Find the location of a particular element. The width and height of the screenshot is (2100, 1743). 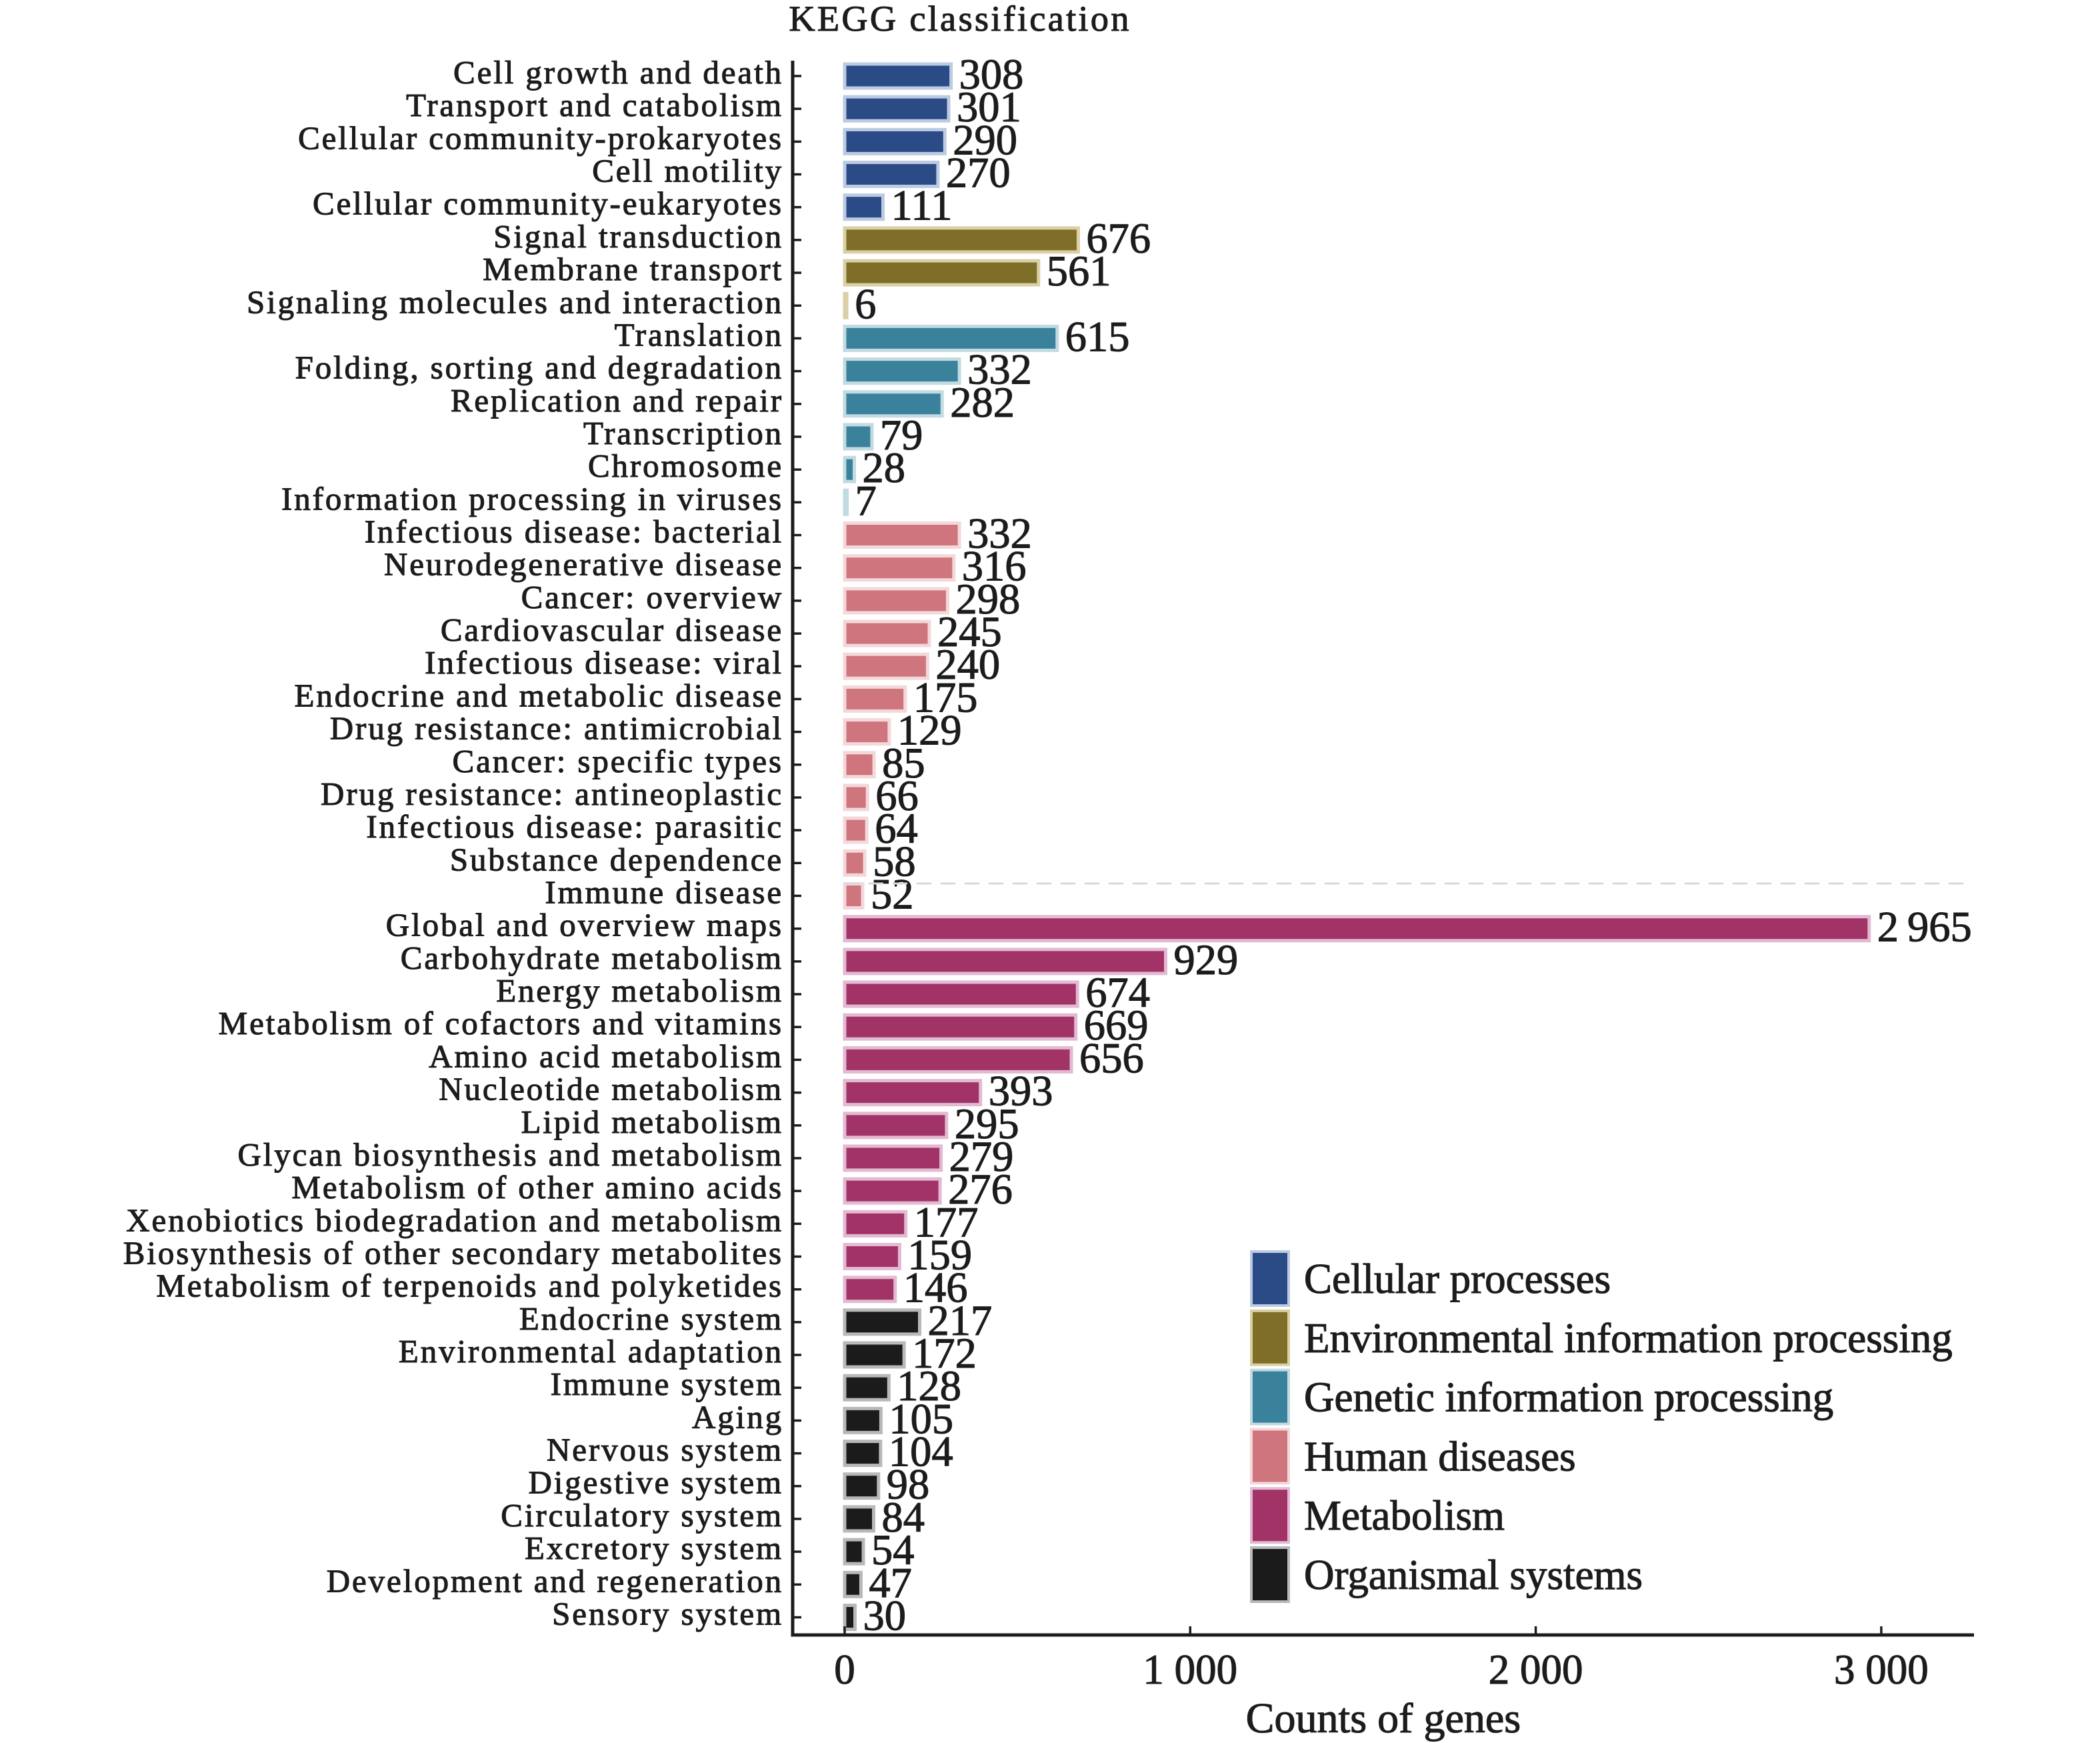

svg-text:Metabolism of other amino acid: Metabolism of other amino acids is located at coordinates (537, 1187).